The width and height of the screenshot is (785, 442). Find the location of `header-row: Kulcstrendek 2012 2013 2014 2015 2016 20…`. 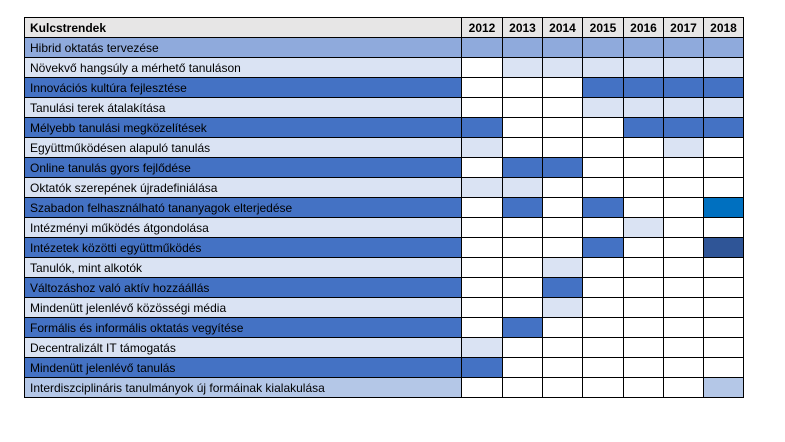

header-row: Kulcstrendek 2012 2013 2014 2015 2016 20… is located at coordinates (384, 27).